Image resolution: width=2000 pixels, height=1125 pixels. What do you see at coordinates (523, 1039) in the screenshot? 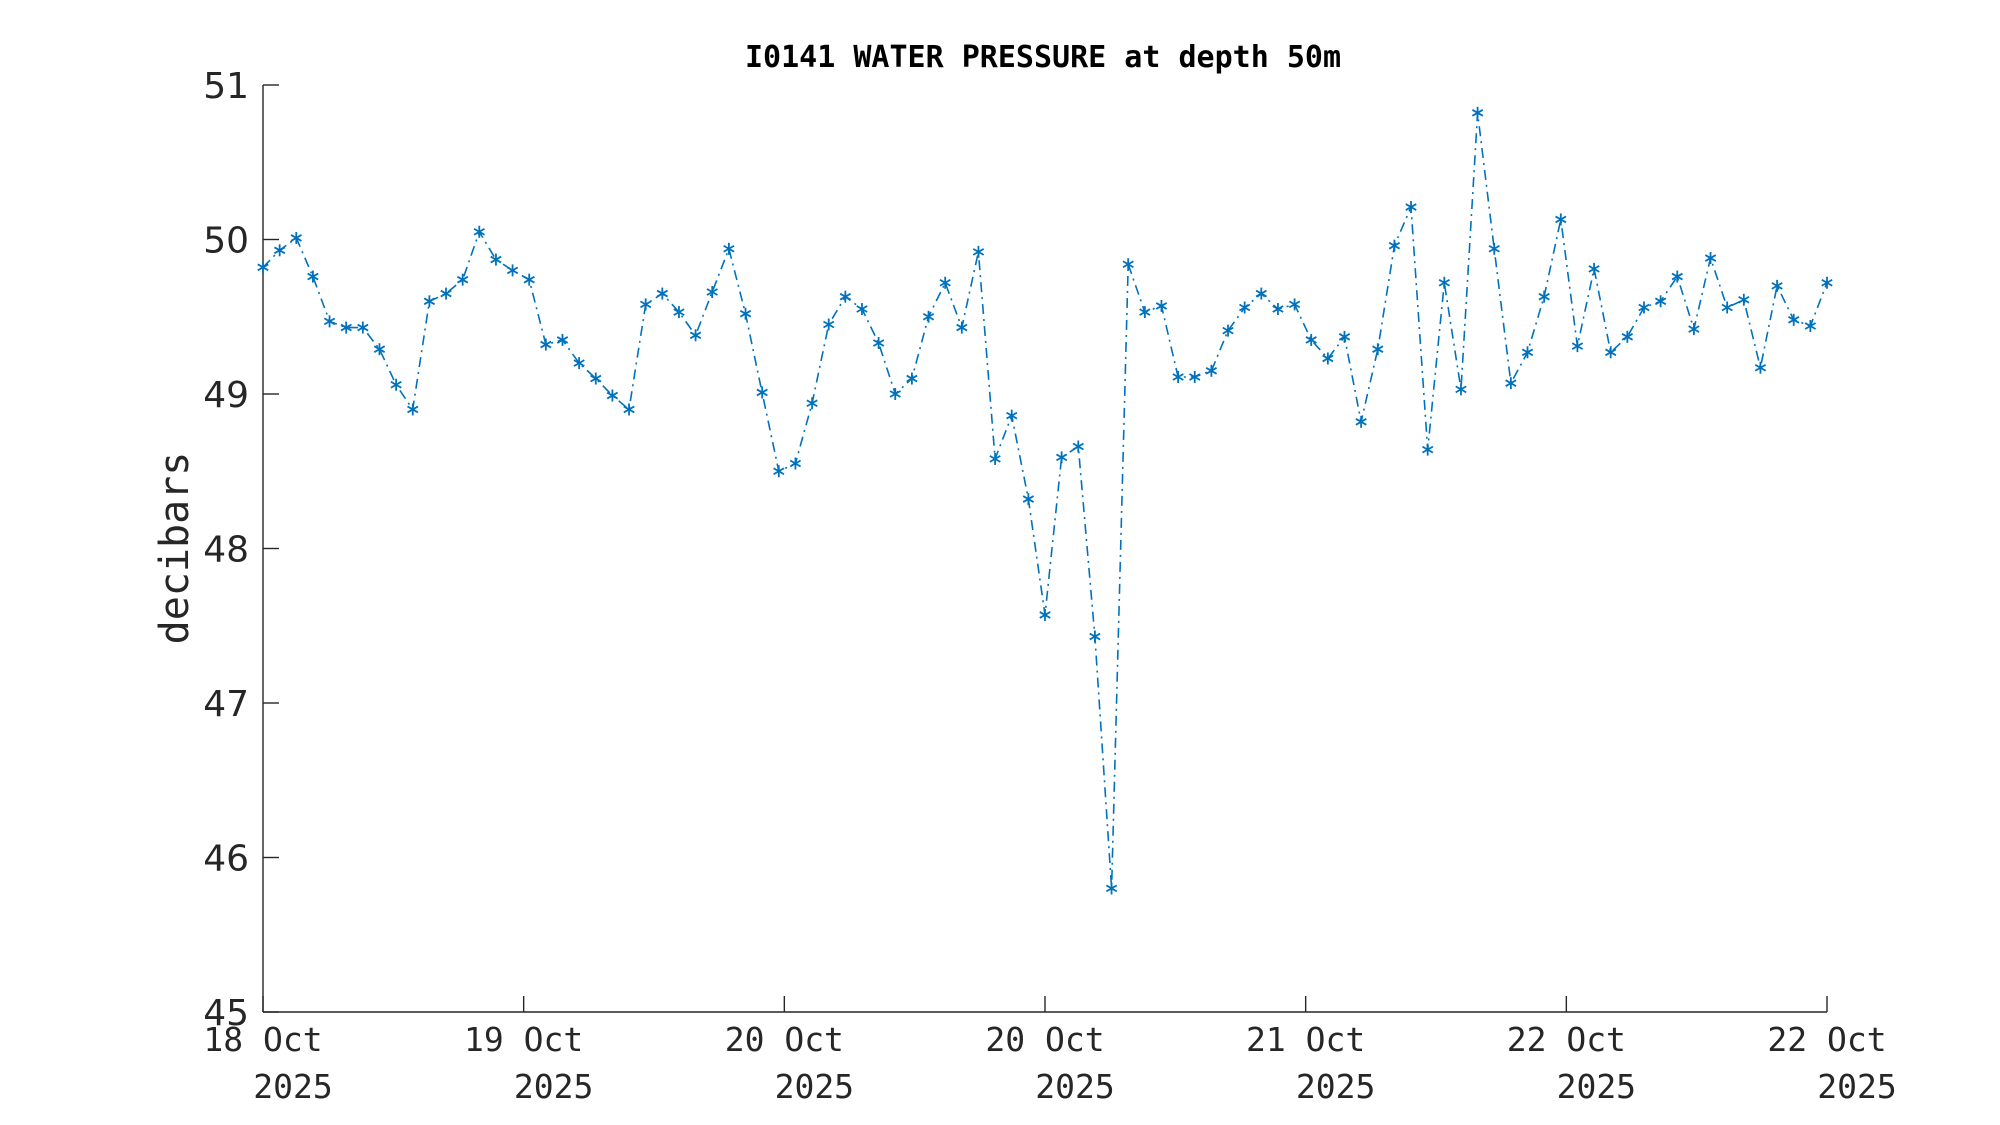
I see `x-tick-date-label: 19 Oct` at bounding box center [523, 1039].